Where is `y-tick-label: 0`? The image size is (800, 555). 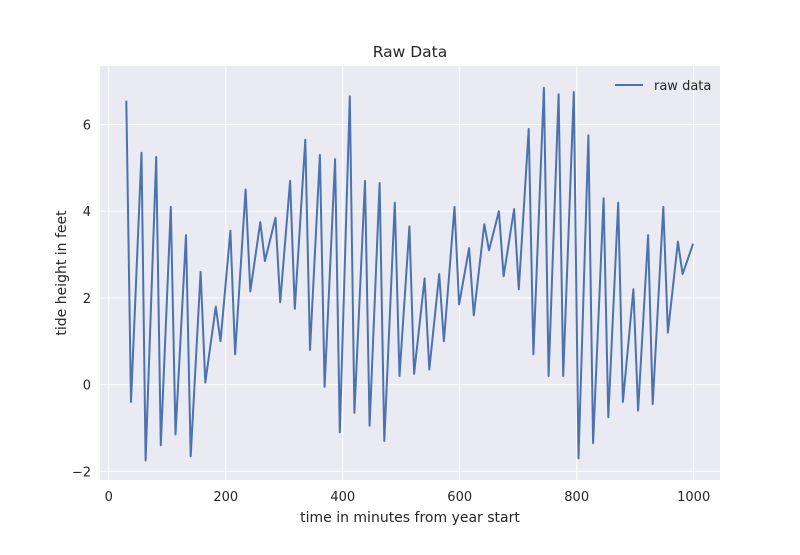 y-tick-label: 0 is located at coordinates (87, 386).